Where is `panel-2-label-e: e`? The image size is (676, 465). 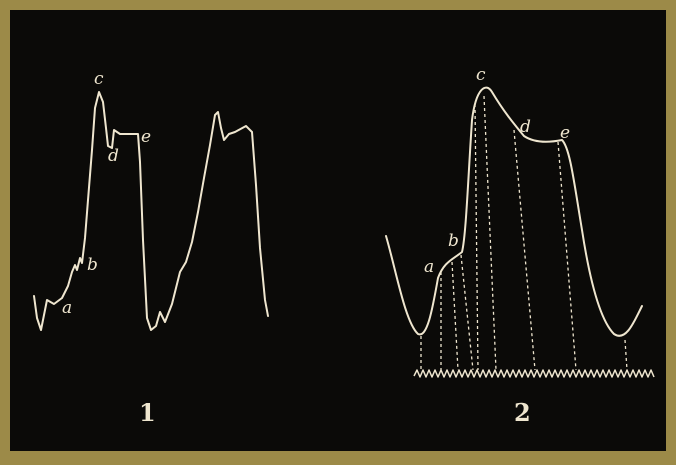
panel-2-label-e: e is located at coordinates (565, 133).